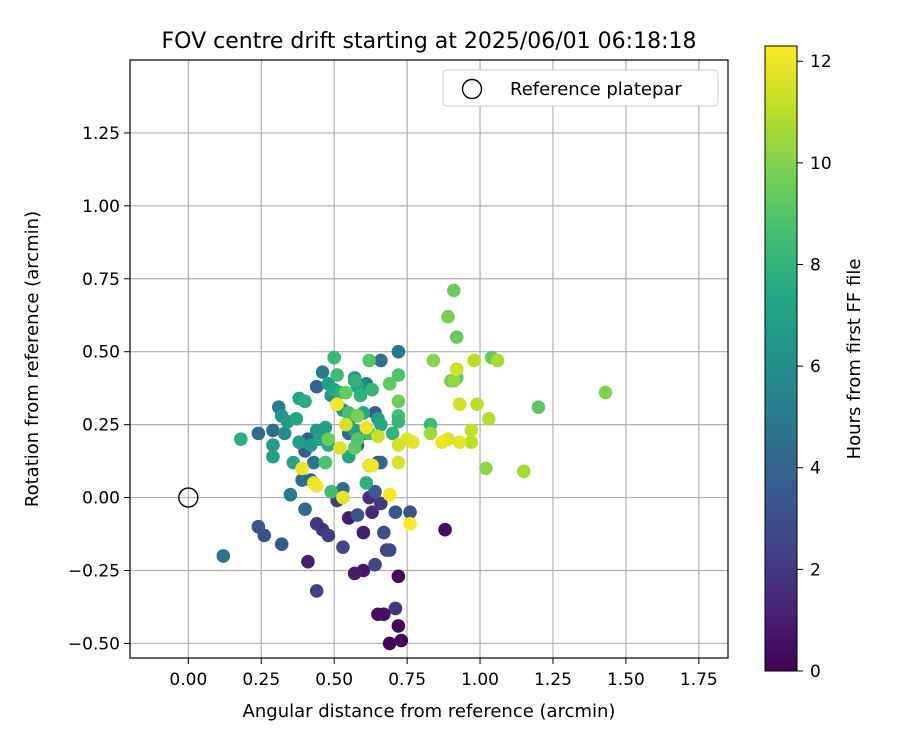 The image size is (900, 750). I want to click on x-axis-ticks: 0.00 0.25 0.50 0.75 1.00 1.25 1.50 1.75, so click(443, 674).